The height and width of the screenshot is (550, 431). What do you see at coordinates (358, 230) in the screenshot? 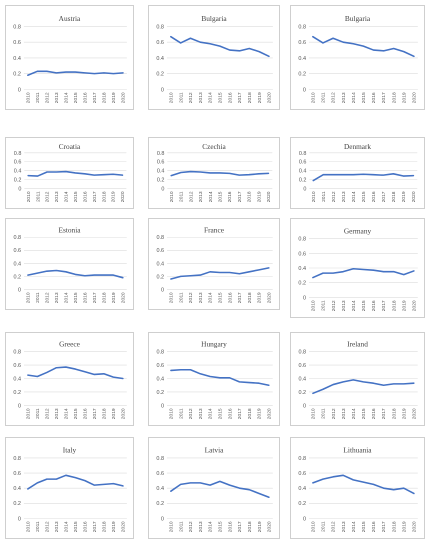
I see `chart-title: Germany` at bounding box center [358, 230].